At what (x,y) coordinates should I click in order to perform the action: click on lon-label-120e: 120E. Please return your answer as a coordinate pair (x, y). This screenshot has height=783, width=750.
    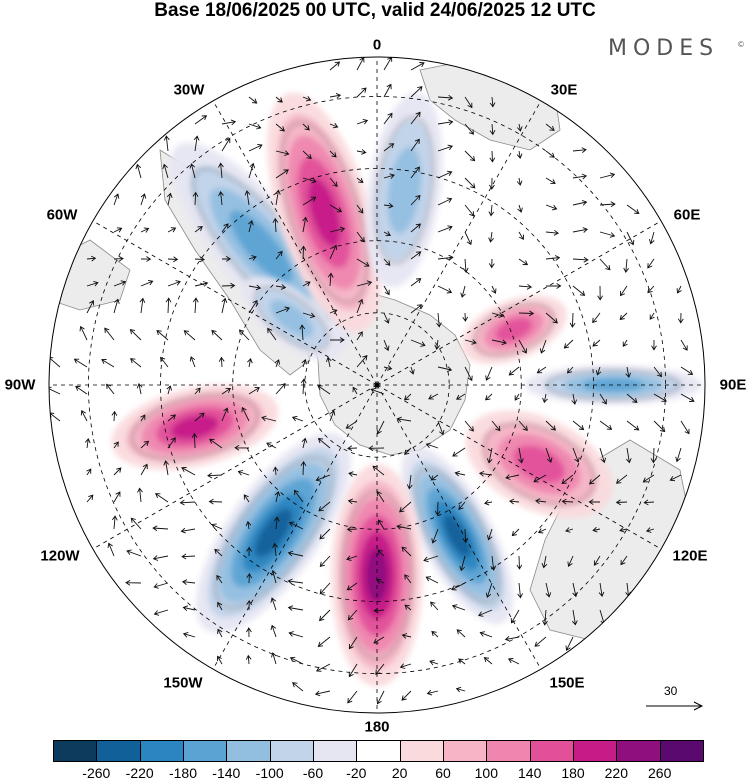
    Looking at the image, I should click on (690, 556).